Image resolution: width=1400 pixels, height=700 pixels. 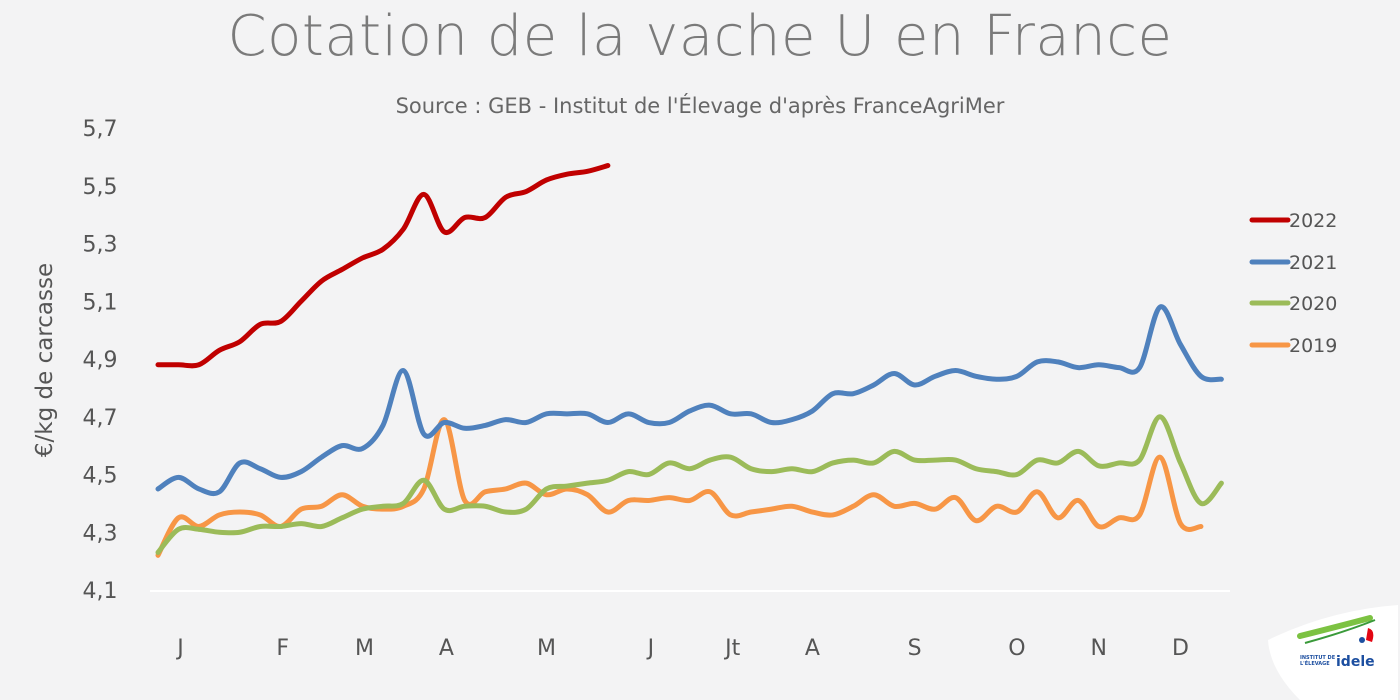 What do you see at coordinates (100, 533) in the screenshot?
I see `y-tick-label: 4,3` at bounding box center [100, 533].